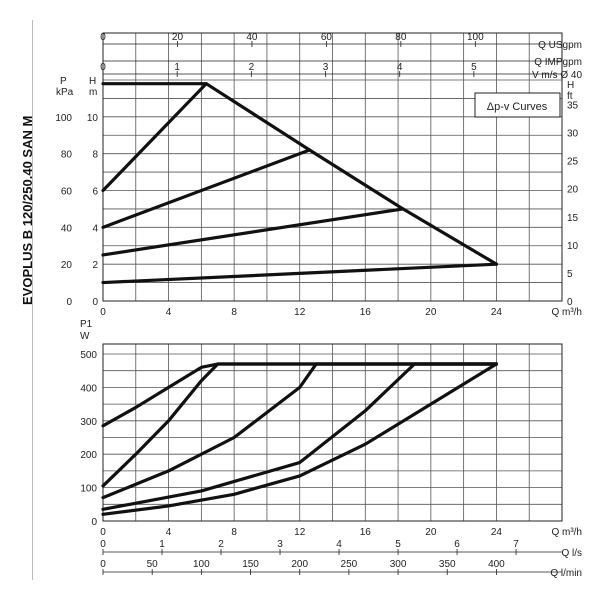 The height and width of the screenshot is (600, 600). Describe the element at coordinates (85, 336) in the screenshot. I see `w-axis-label: W` at that location.